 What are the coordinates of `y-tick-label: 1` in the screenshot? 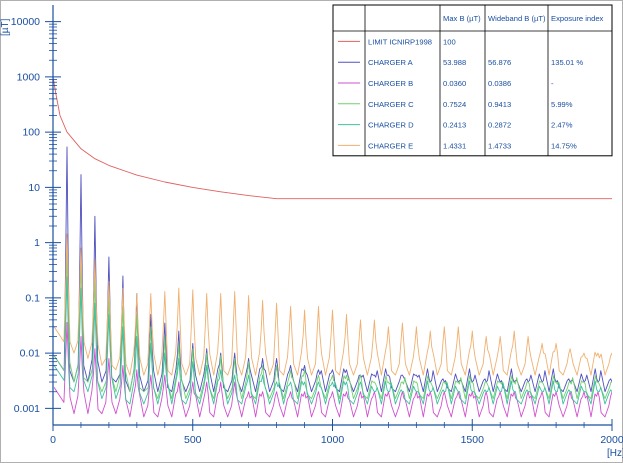 It's located at (37, 243).